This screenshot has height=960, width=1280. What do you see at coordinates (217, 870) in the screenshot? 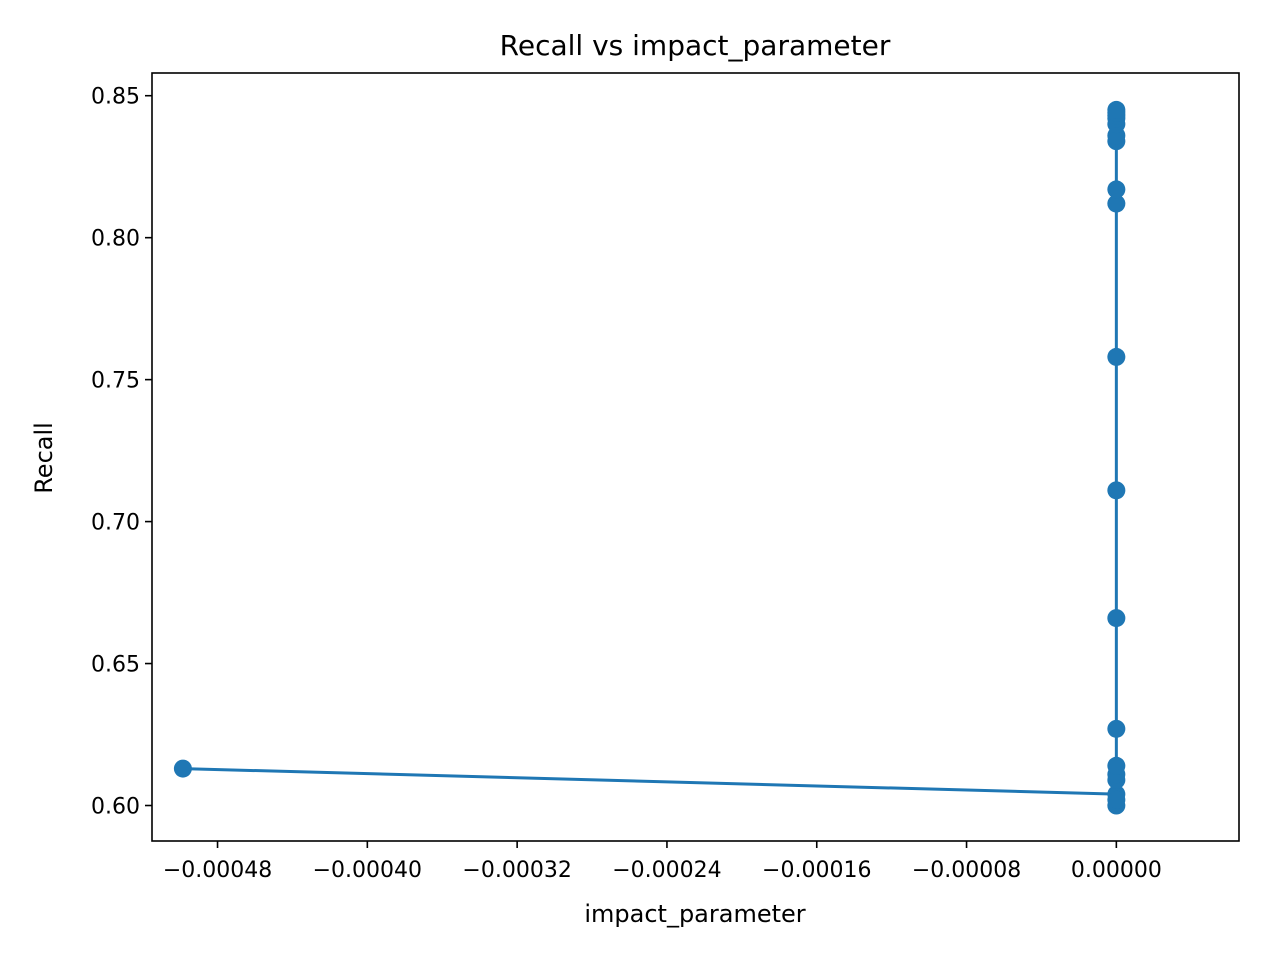
I see `x-tick-label: −0.00048` at bounding box center [217, 870].